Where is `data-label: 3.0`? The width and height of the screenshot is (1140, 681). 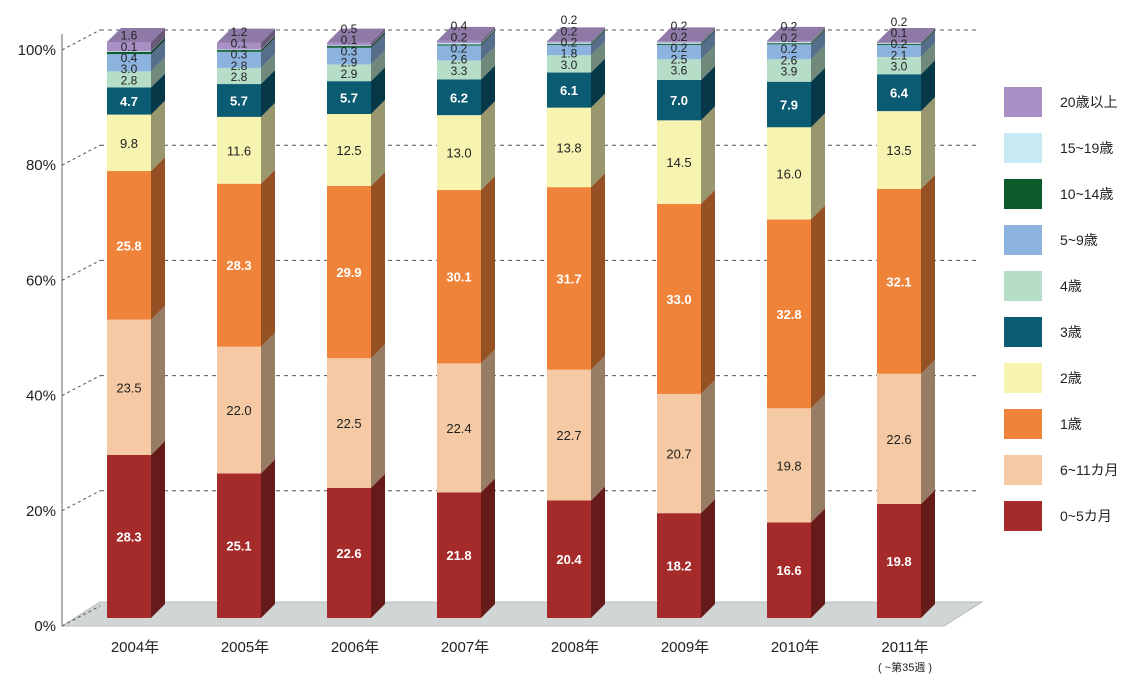
data-label: 3.0 is located at coordinates (899, 67).